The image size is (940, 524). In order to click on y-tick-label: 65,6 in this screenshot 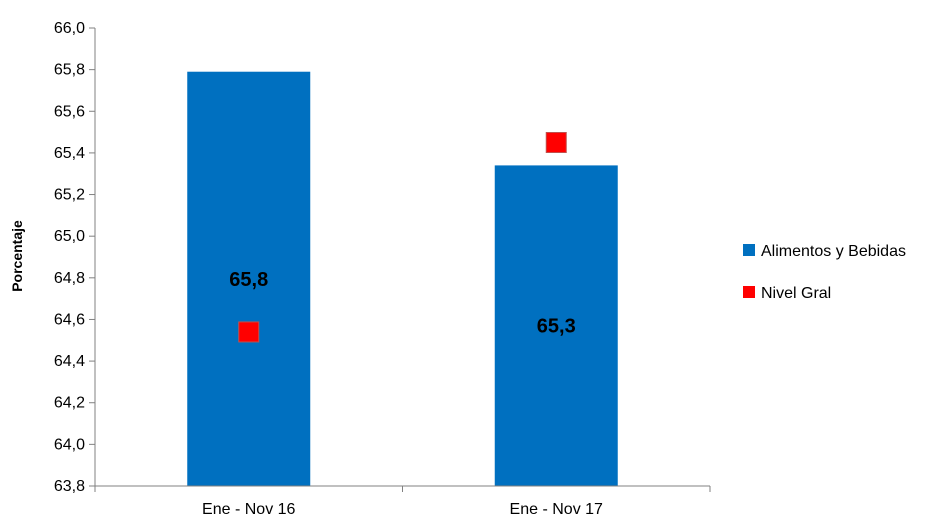, I will do `click(69, 111)`.